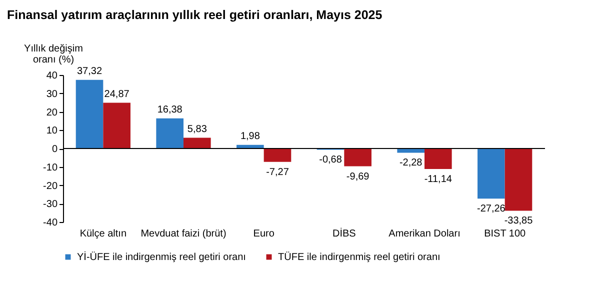  Describe the element at coordinates (55, 149) in the screenshot. I see `y-tick-label: 0` at that location.